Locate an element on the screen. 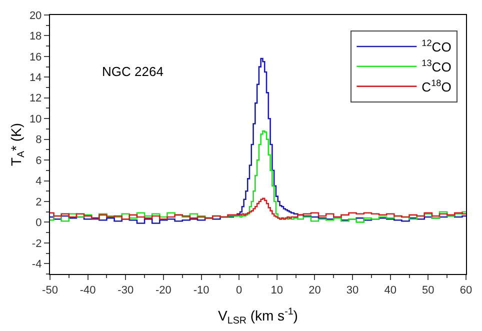  x-tick-label: -30 is located at coordinates (126, 290).